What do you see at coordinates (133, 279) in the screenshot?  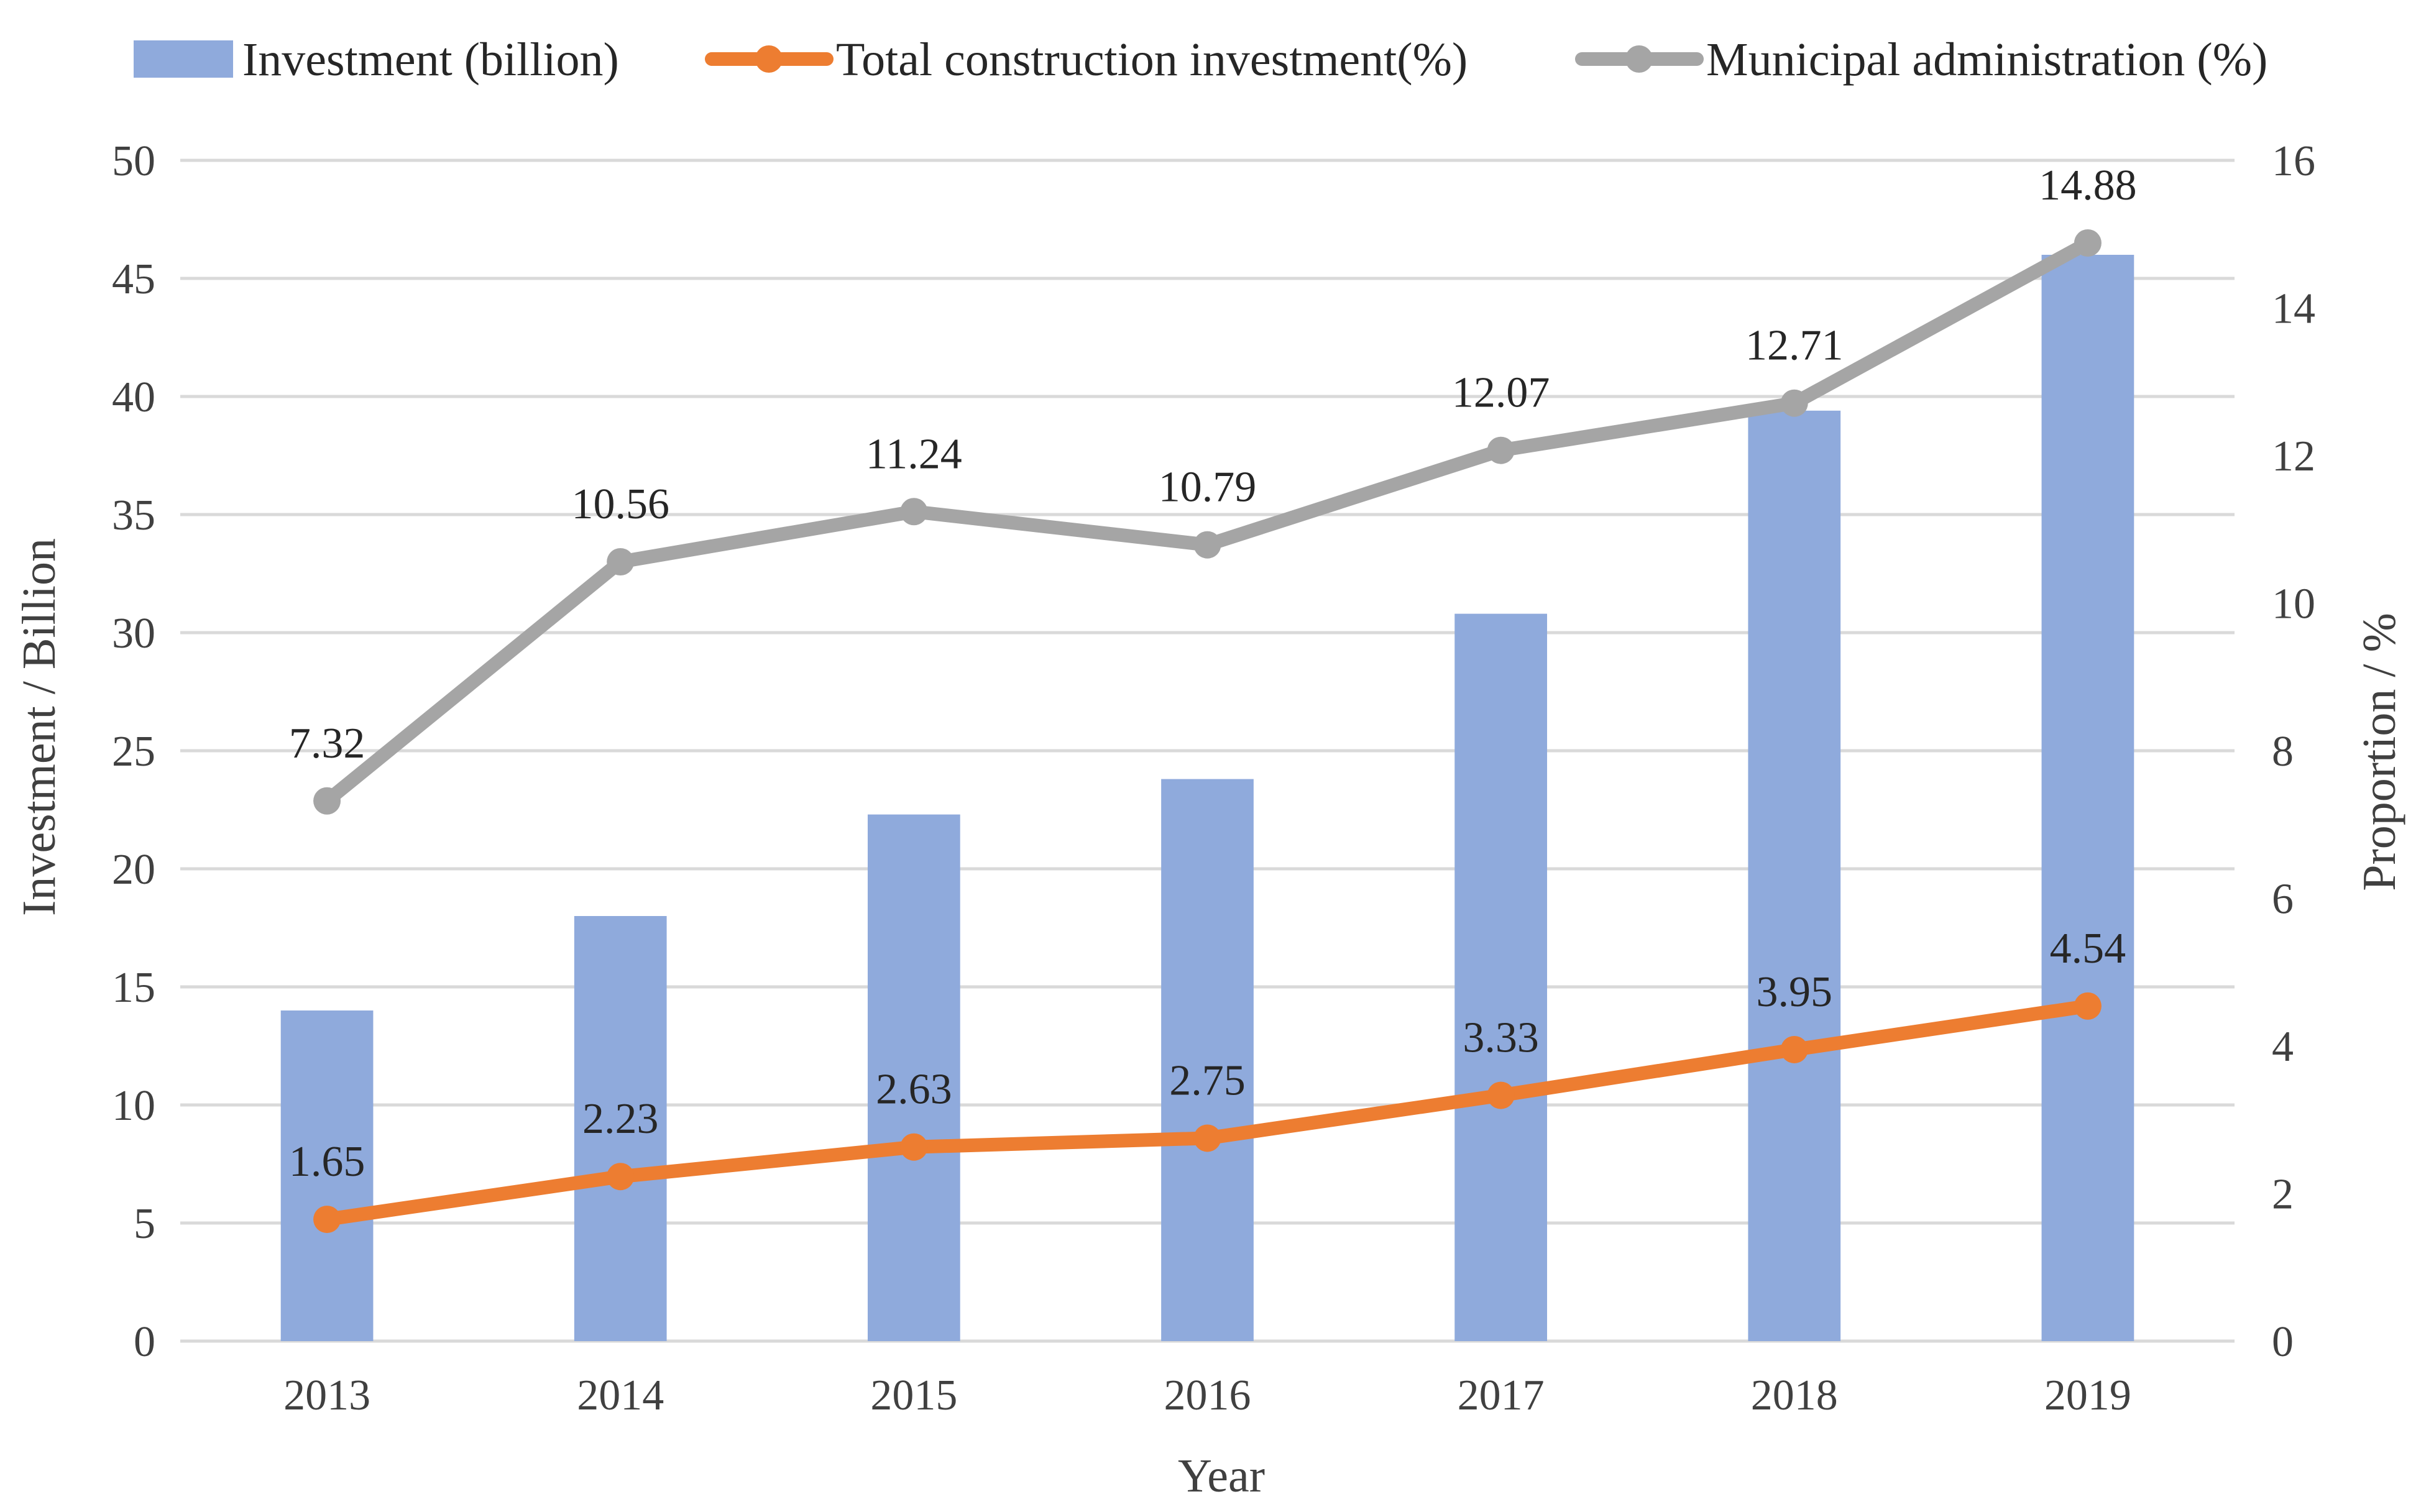 I see `y-tick-label: 45` at bounding box center [133, 279].